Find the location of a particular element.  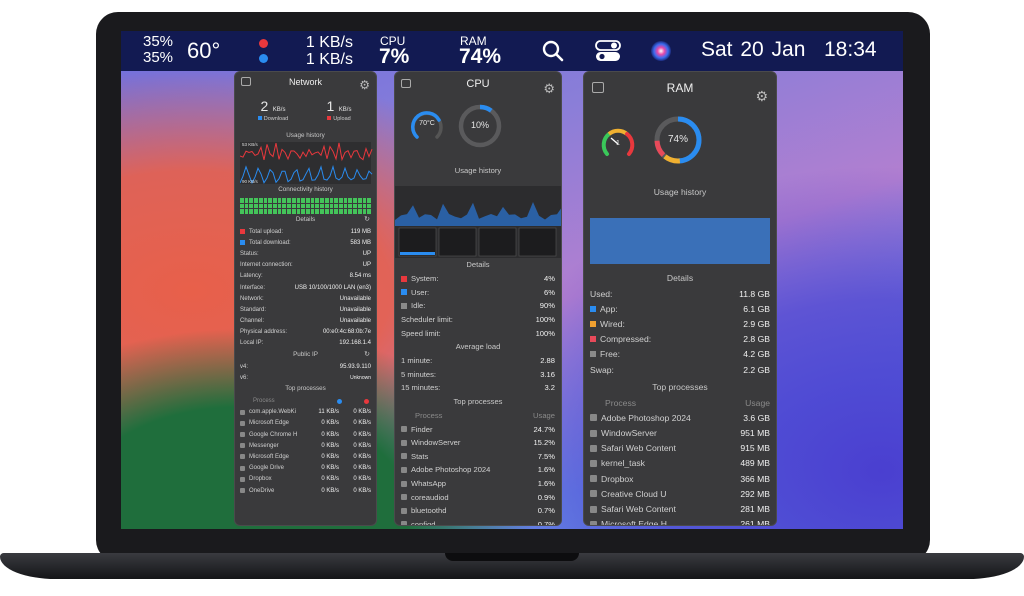

cpu-process-key: Finder is located at coordinates (422, 429).